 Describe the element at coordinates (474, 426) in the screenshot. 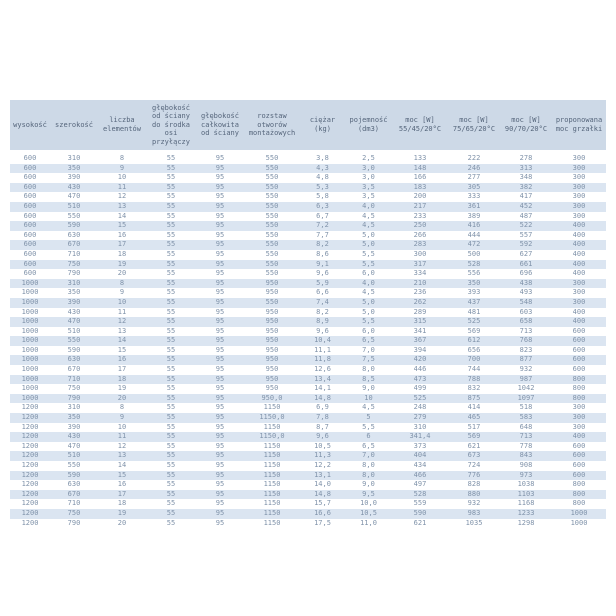

I see `cell: 517` at that location.